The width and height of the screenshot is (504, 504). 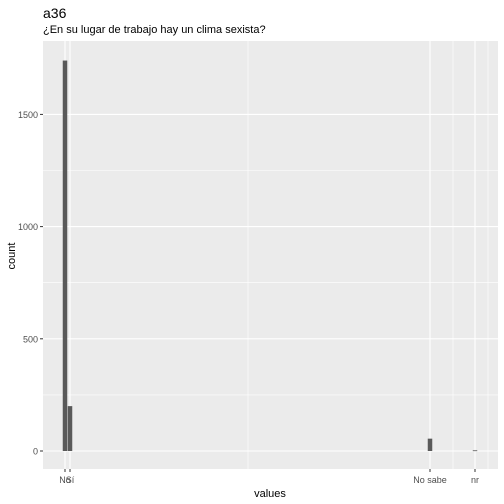 What do you see at coordinates (12, 256) in the screenshot?
I see `y-axis-title: count` at bounding box center [12, 256].